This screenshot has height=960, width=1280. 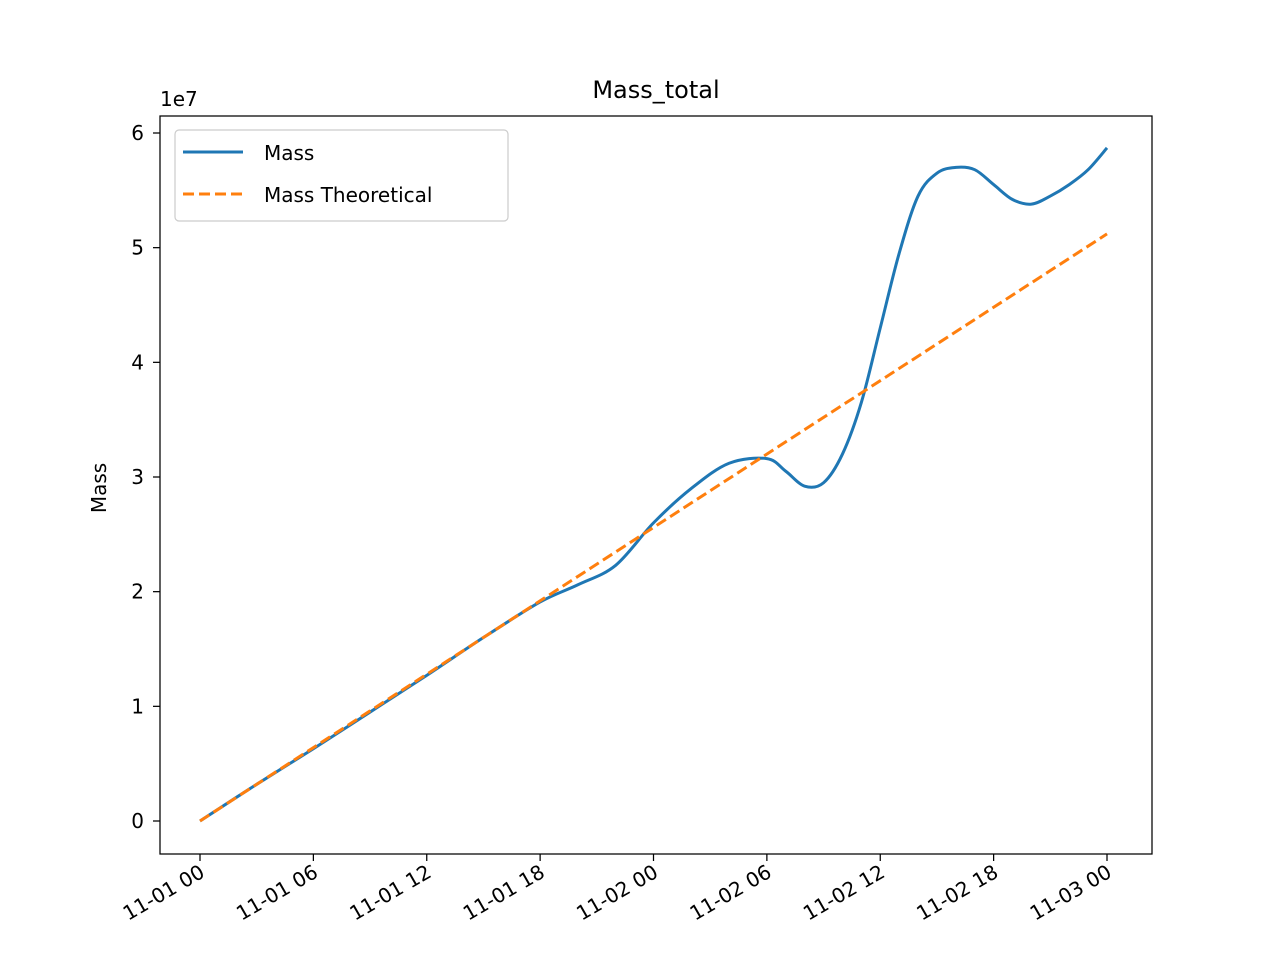 What do you see at coordinates (137, 821) in the screenshot?
I see `y-tick-label: 0` at bounding box center [137, 821].